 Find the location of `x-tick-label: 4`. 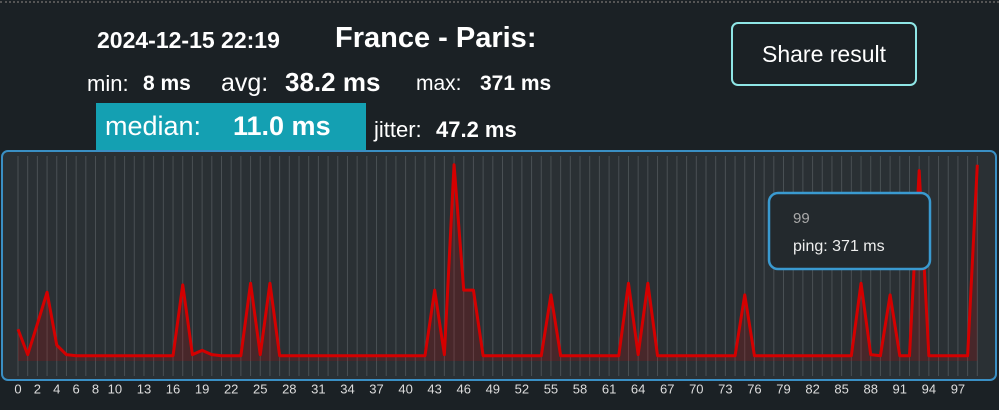

x-tick-label: 4 is located at coordinates (56, 388).